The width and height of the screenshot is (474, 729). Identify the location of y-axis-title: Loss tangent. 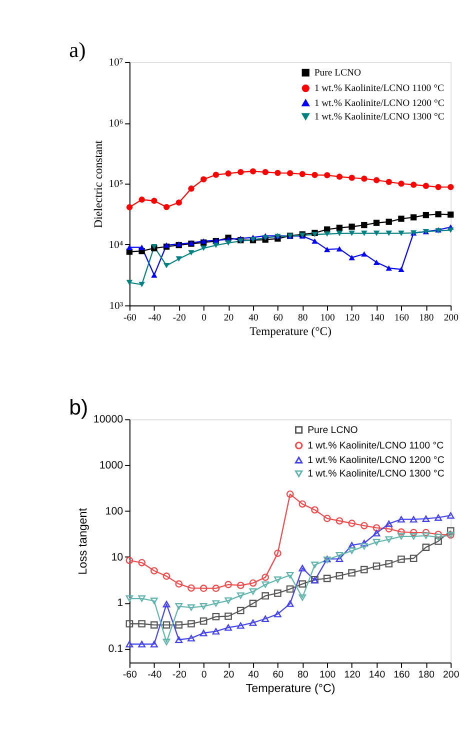
(83, 541).